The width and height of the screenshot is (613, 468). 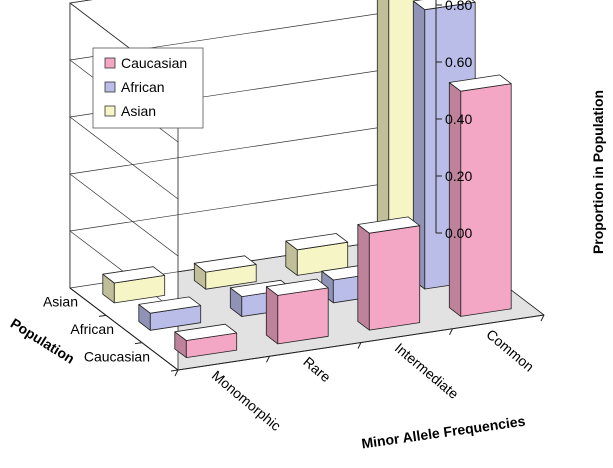 I want to click on x-tick-label-common: Common, so click(x=510, y=350).